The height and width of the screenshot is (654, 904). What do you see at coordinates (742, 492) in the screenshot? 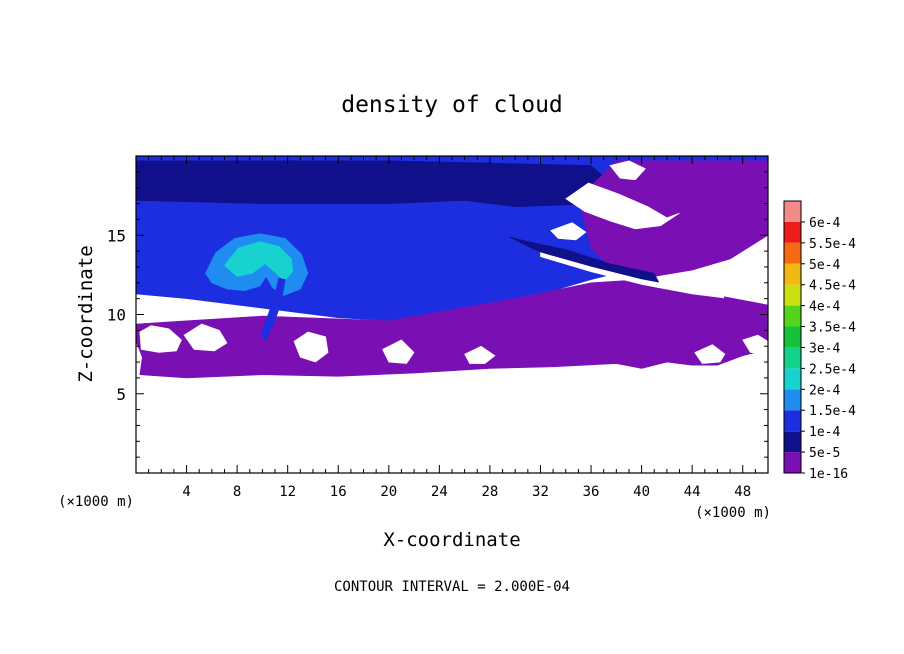
I see `x-tick-label: 48` at bounding box center [742, 492].